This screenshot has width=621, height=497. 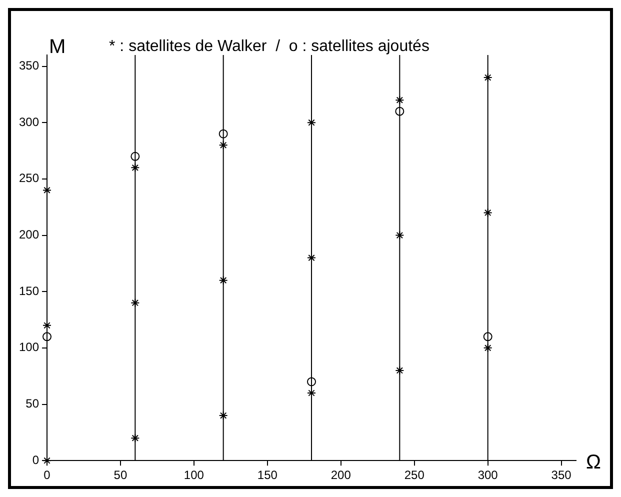 What do you see at coordinates (121, 475) in the screenshot?
I see `x-tick-label: 50` at bounding box center [121, 475].